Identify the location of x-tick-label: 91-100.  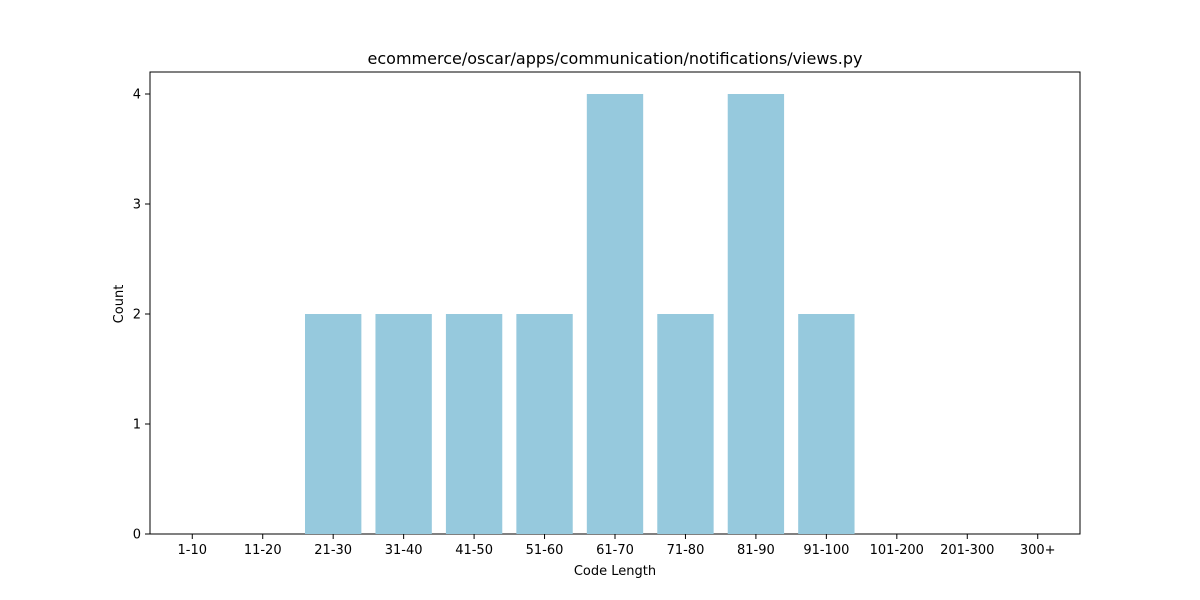
(826, 550).